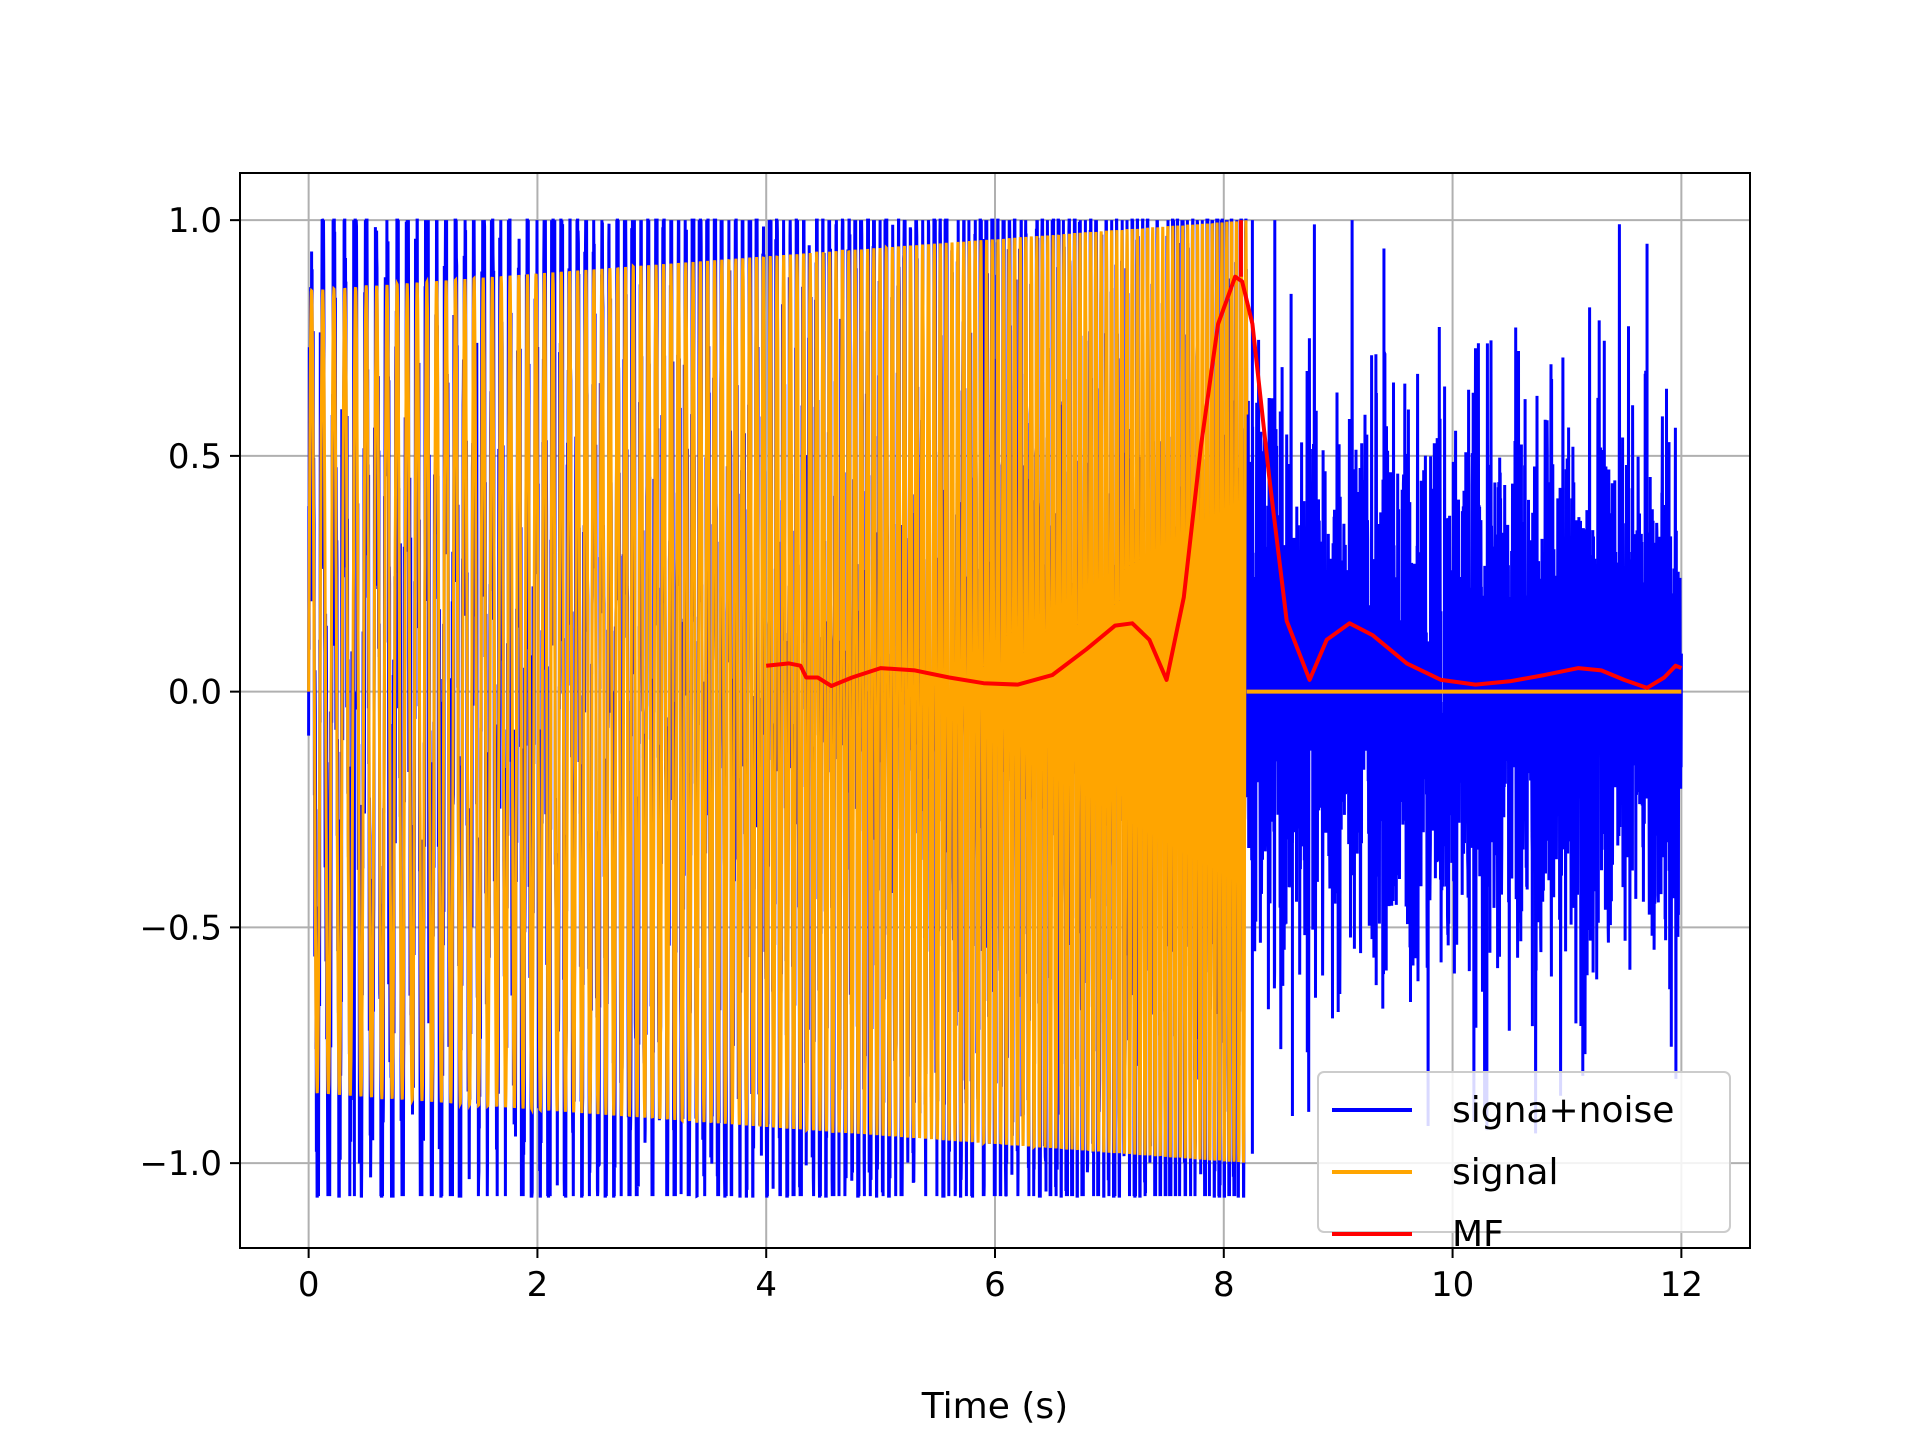  What do you see at coordinates (1681, 1285) in the screenshot?
I see `x-tick-label: 12` at bounding box center [1681, 1285].